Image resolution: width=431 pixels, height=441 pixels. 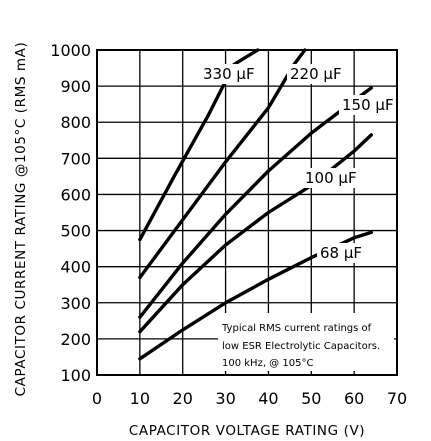 What do you see at coordinates (75, 158) in the screenshot?
I see `y-tick-label: 700` at bounding box center [75, 158].